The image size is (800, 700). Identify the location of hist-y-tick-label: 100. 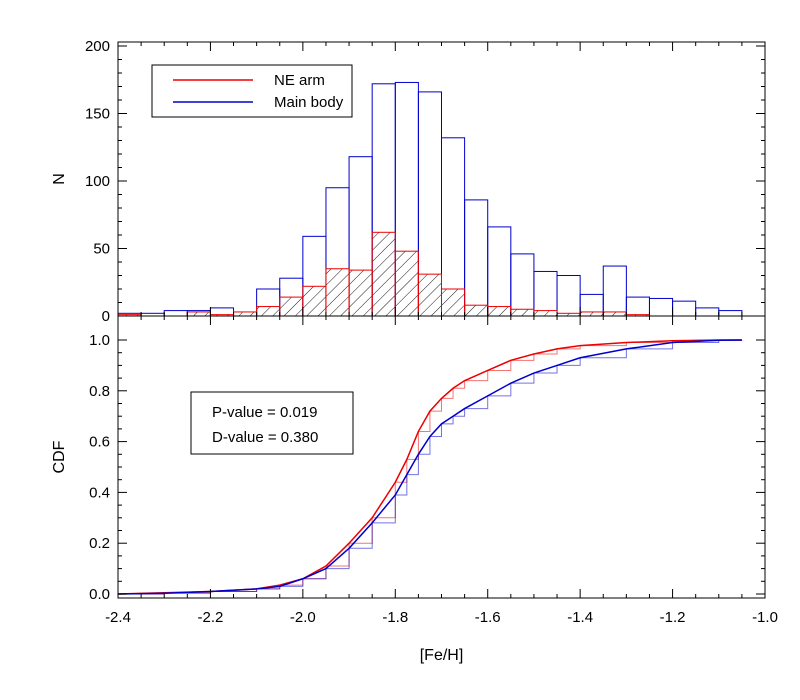
(97, 181).